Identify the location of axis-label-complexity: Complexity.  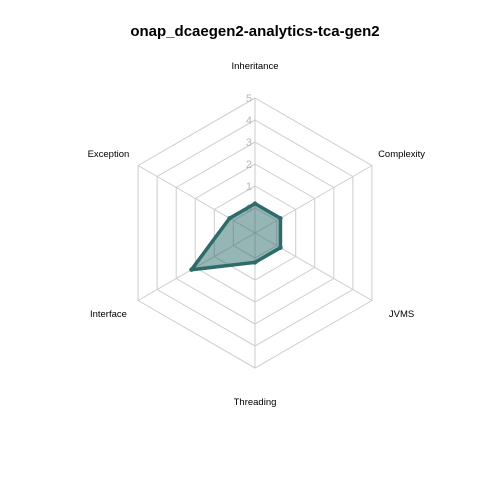
(401, 154).